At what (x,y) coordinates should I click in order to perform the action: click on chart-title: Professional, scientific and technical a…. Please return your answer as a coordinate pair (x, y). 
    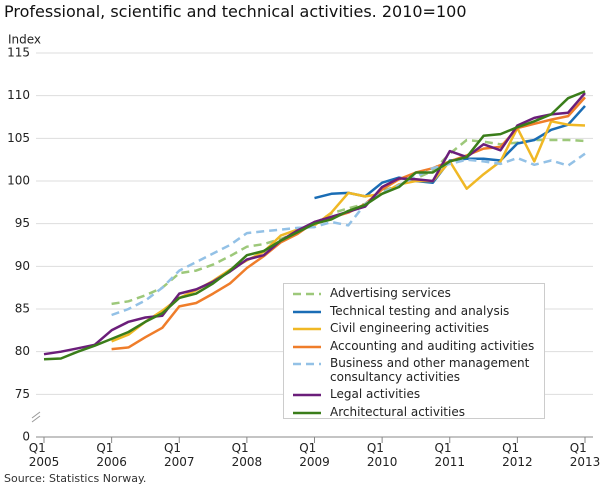
    Looking at the image, I should click on (235, 11).